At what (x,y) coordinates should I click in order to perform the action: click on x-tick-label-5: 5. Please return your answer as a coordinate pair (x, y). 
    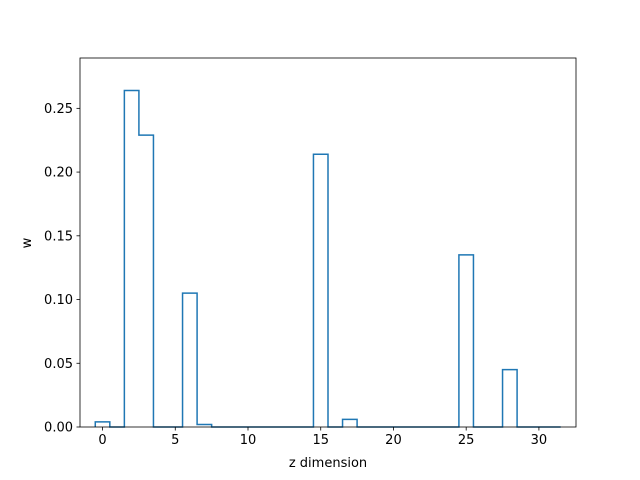
    Looking at the image, I should click on (175, 440).